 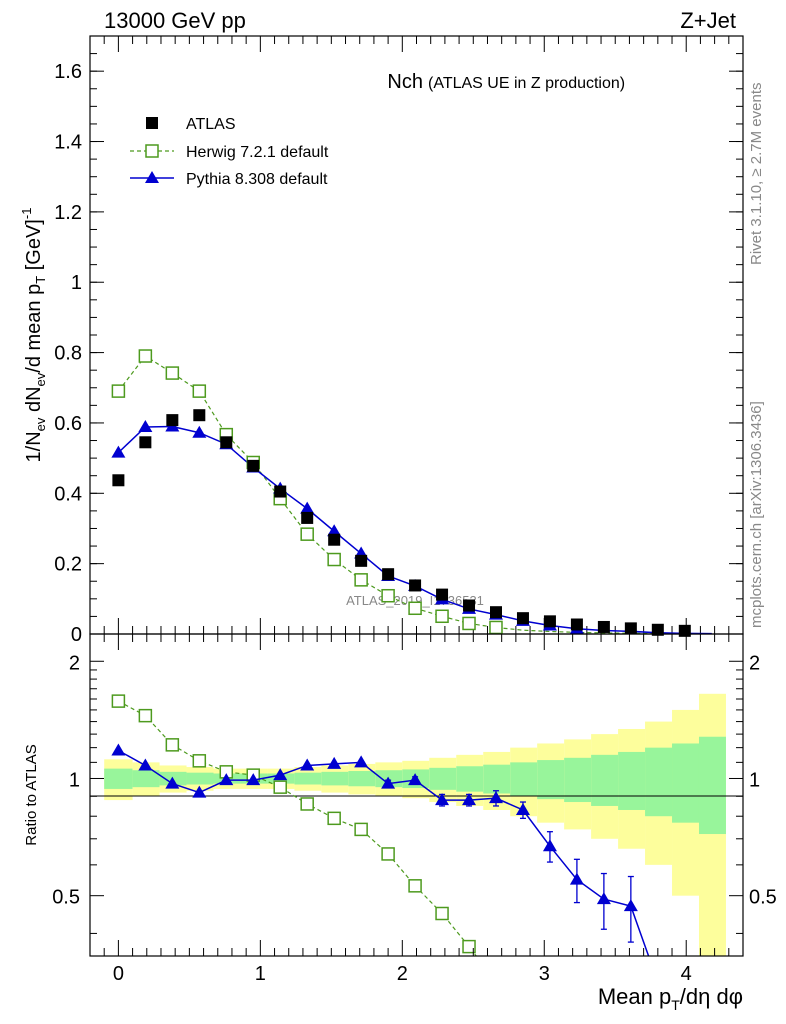 I want to click on bottom-y-tick-label: 0.5, so click(x=66, y=898).